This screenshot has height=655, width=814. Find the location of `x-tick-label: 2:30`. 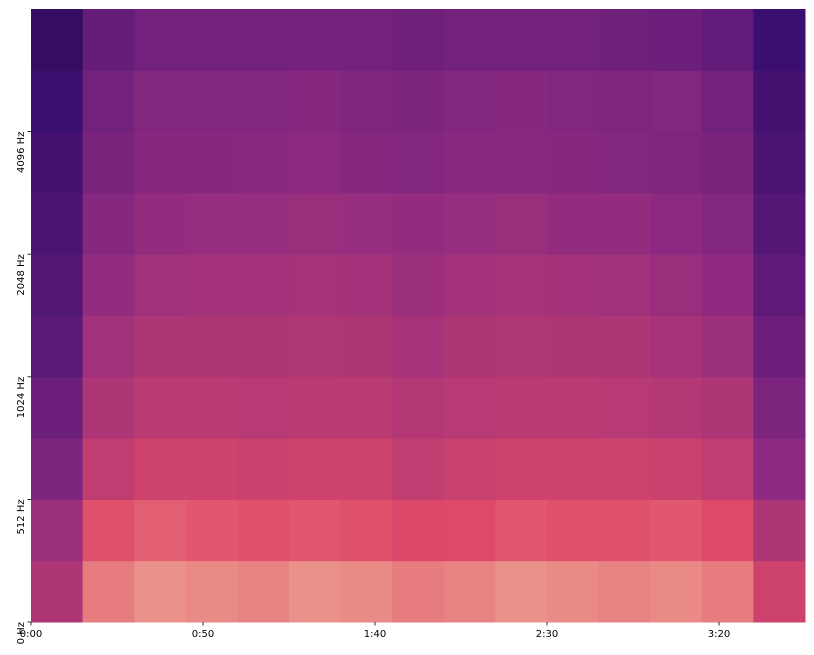

x-tick-label: 2:30 is located at coordinates (547, 634).